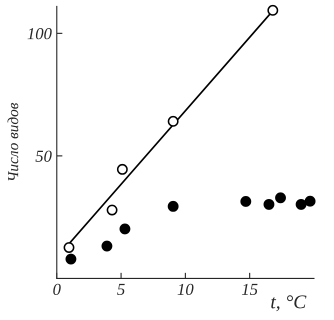 This screenshot has width=334, height=320. What do you see at coordinates (57, 289) in the screenshot?
I see `x-tick-label: 0` at bounding box center [57, 289].